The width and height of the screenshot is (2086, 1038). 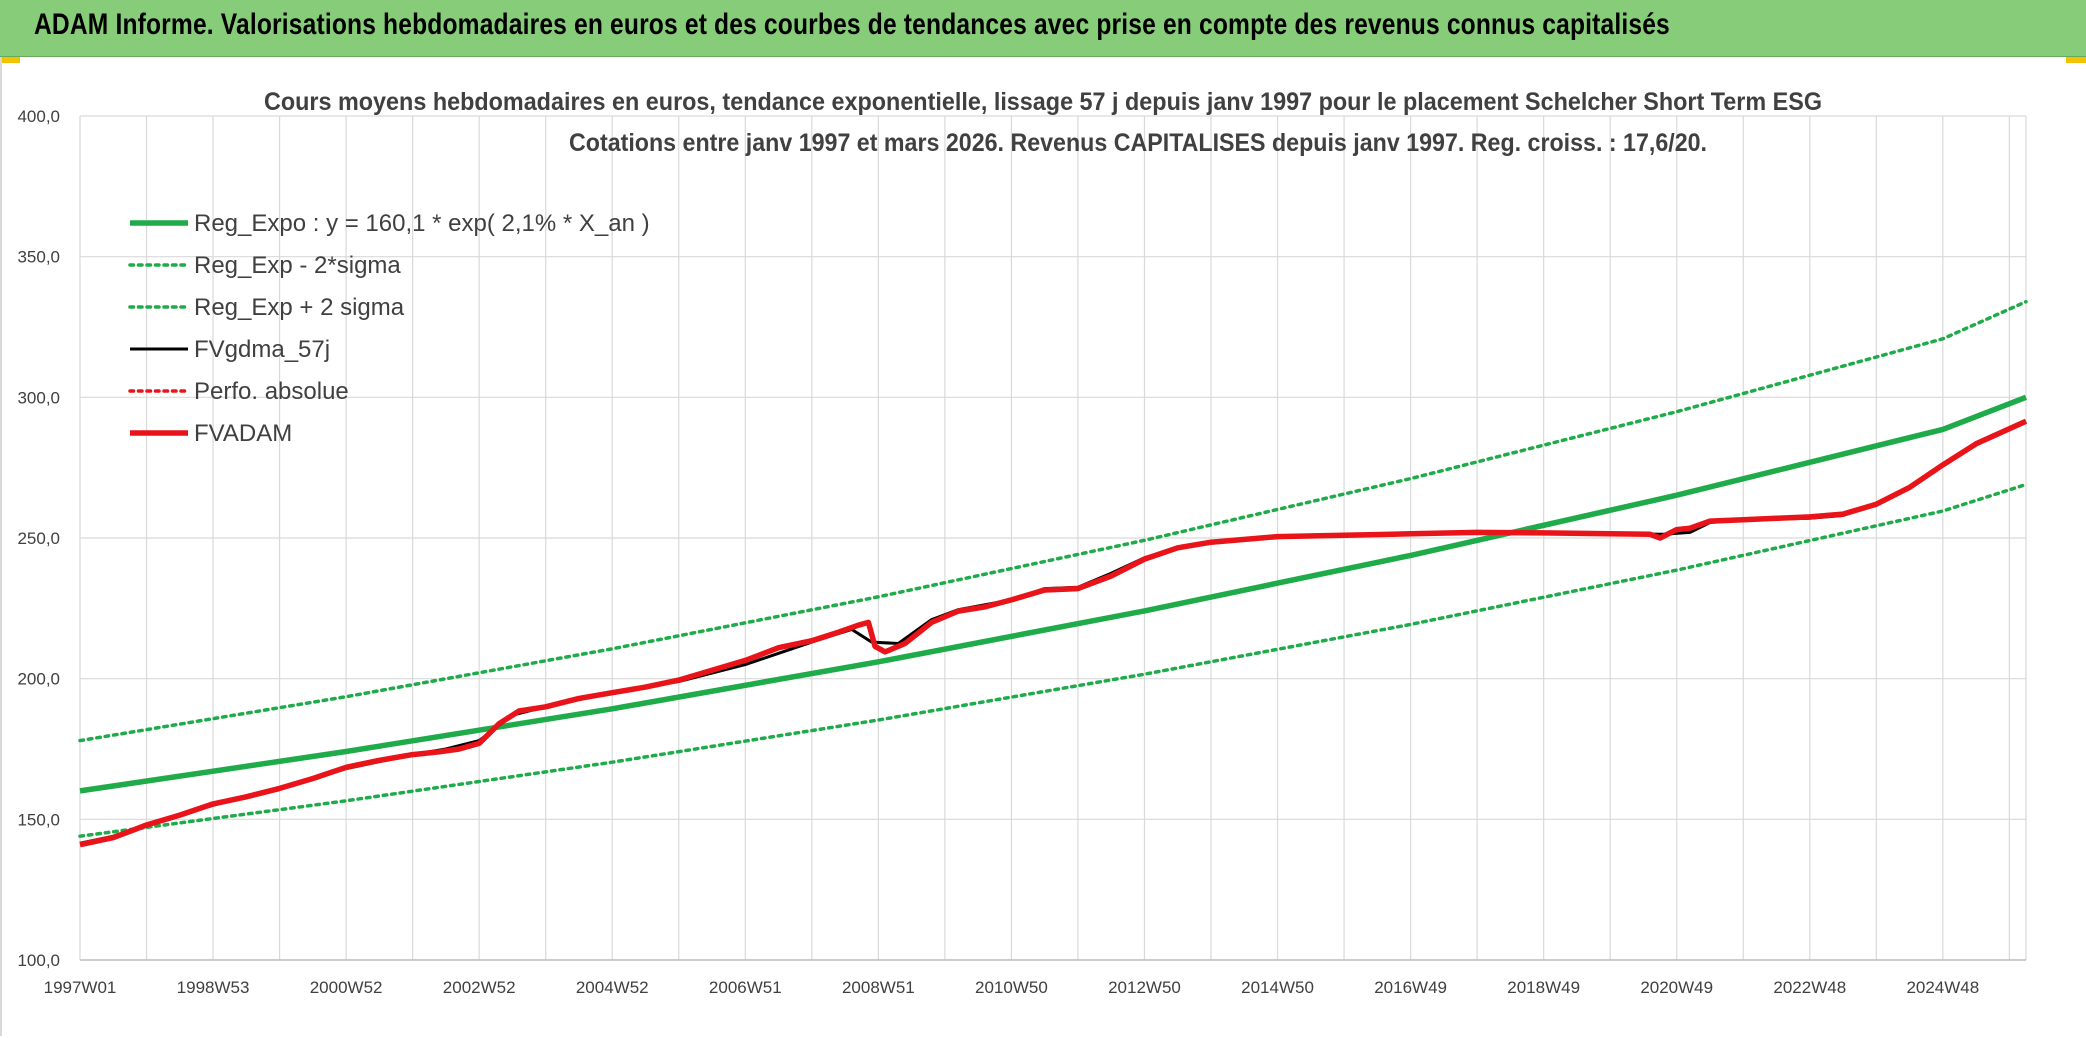 I want to click on x-tick-label: 2022W48, so click(x=1809, y=987).